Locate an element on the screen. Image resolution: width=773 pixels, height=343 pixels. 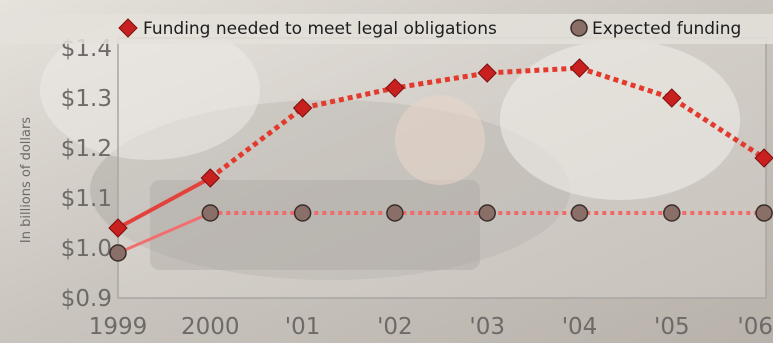
x-tick-label: 1999 is located at coordinates (118, 327).